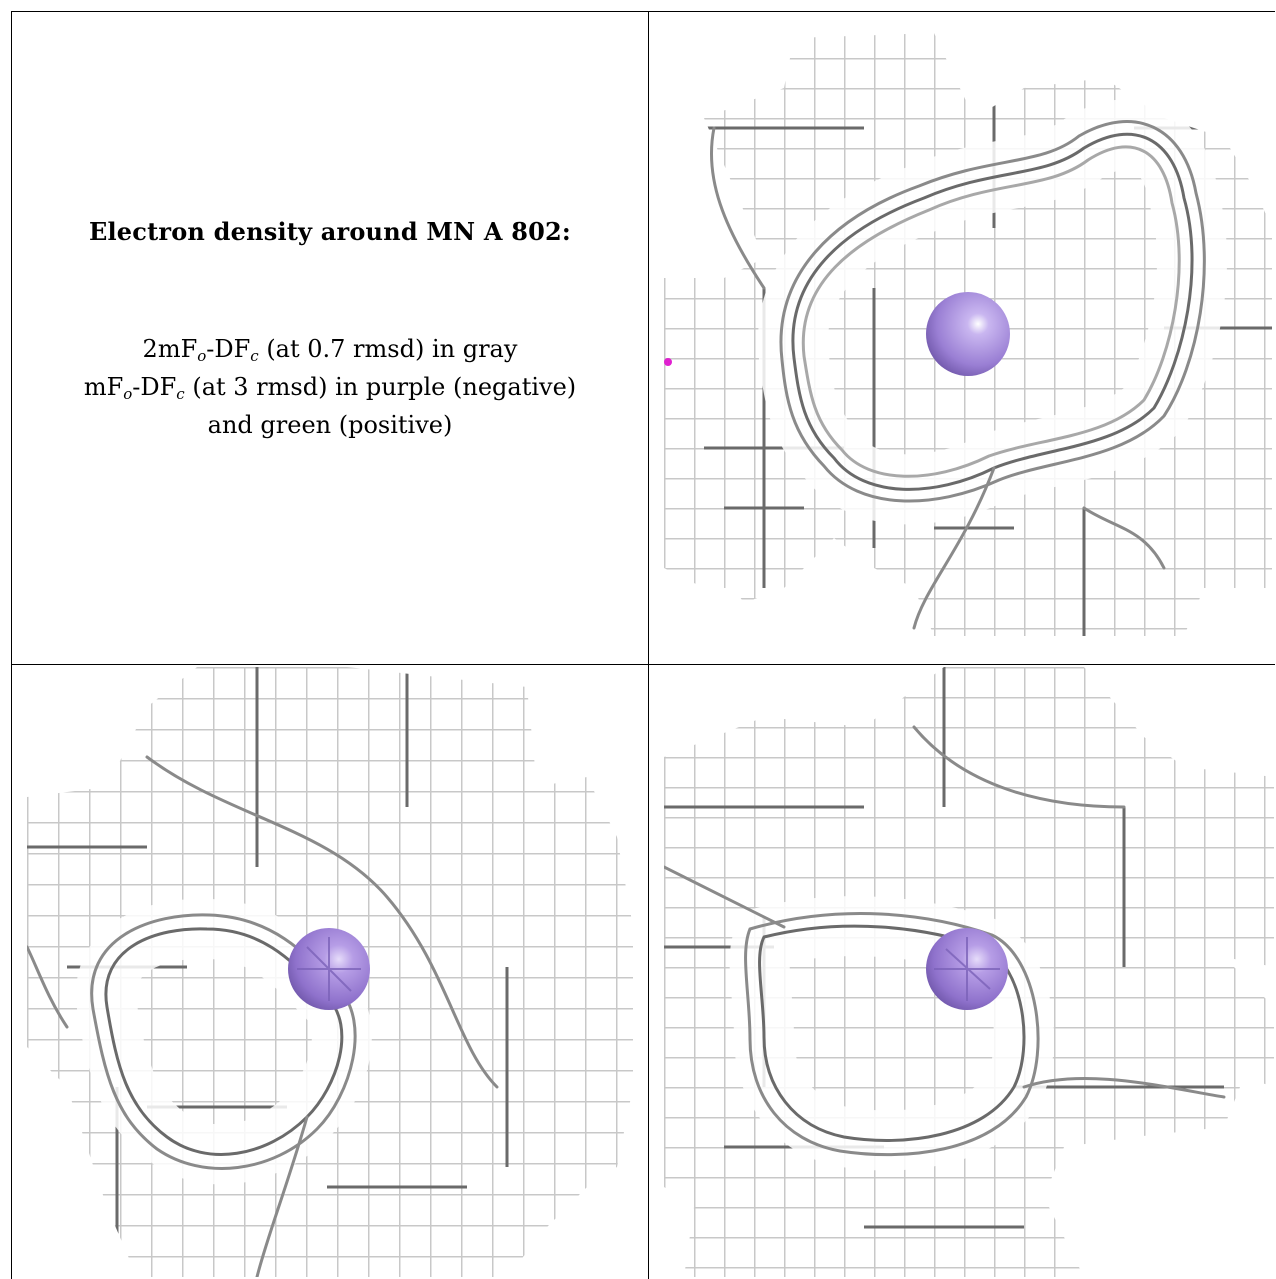  Describe the element at coordinates (330, 231) in the screenshot. I see `caption-title: Electron density around MN A 802:` at that location.